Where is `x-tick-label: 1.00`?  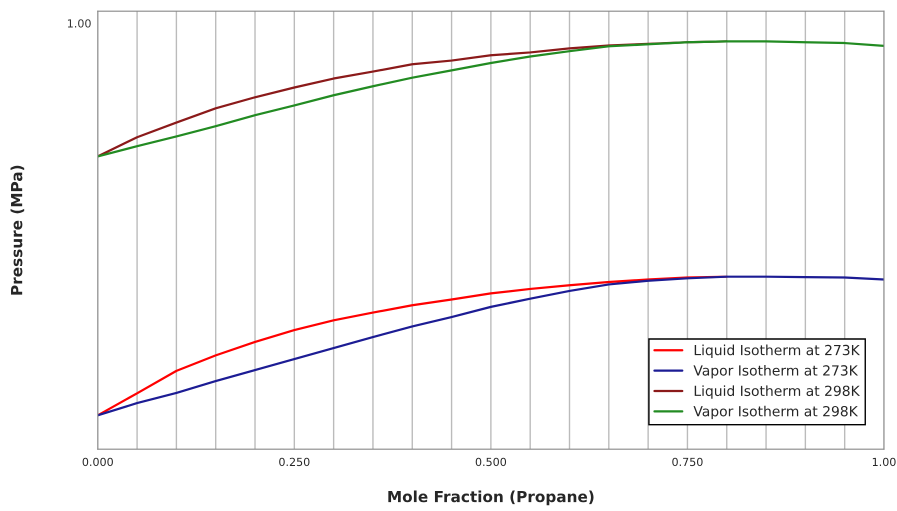
x-tick-label: 1.00 is located at coordinates (884, 462).